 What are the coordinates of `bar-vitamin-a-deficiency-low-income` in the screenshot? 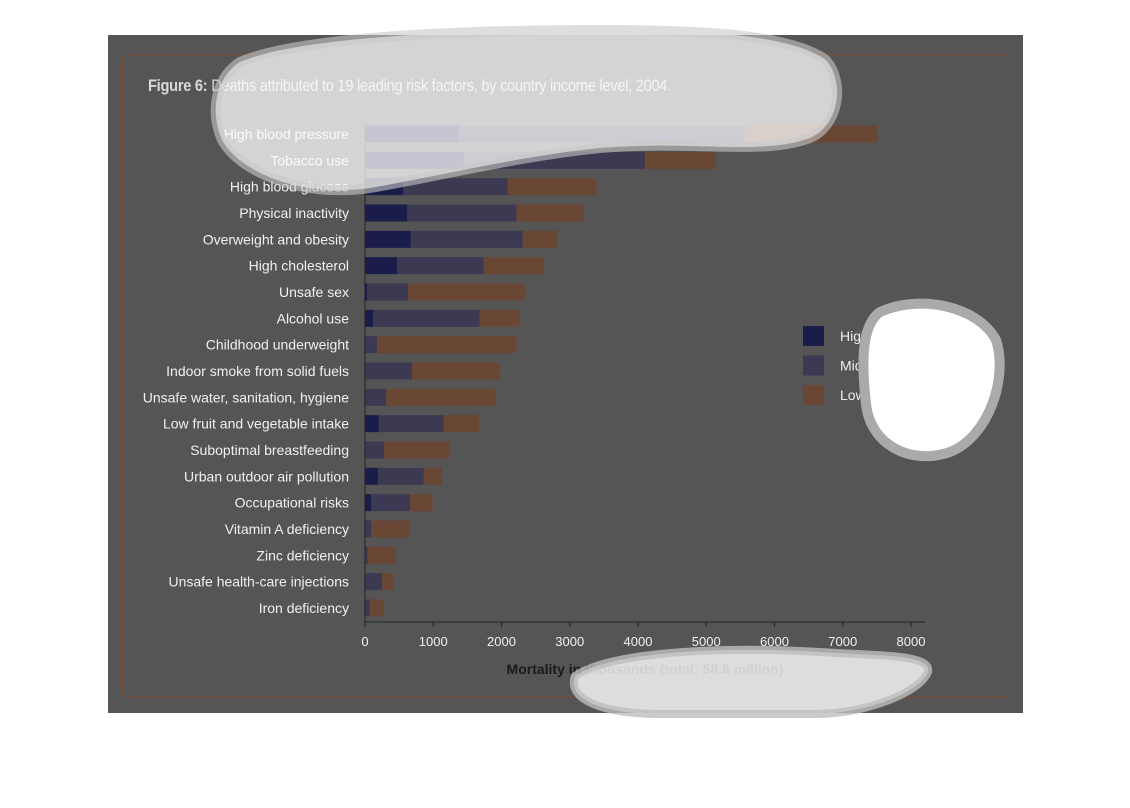 It's located at (390, 529).